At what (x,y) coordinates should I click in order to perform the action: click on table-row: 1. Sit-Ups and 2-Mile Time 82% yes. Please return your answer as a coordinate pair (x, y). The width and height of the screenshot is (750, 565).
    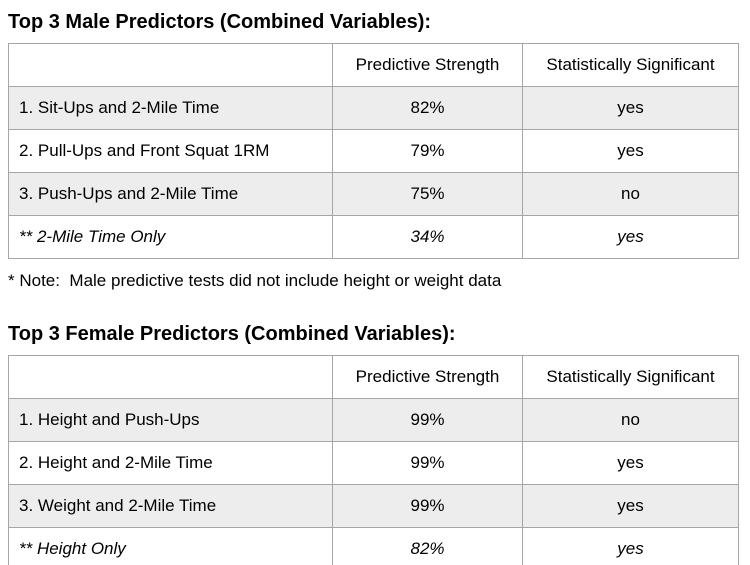
    Looking at the image, I should click on (373, 108).